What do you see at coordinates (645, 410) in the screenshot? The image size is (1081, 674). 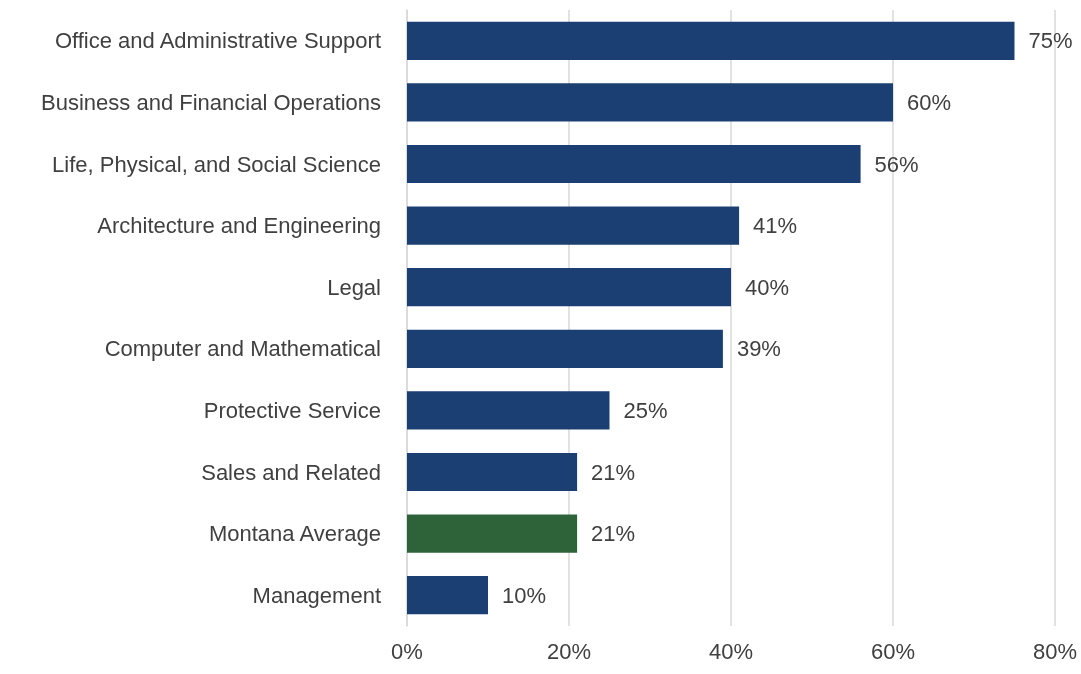 I see `data-label: 25%` at bounding box center [645, 410].